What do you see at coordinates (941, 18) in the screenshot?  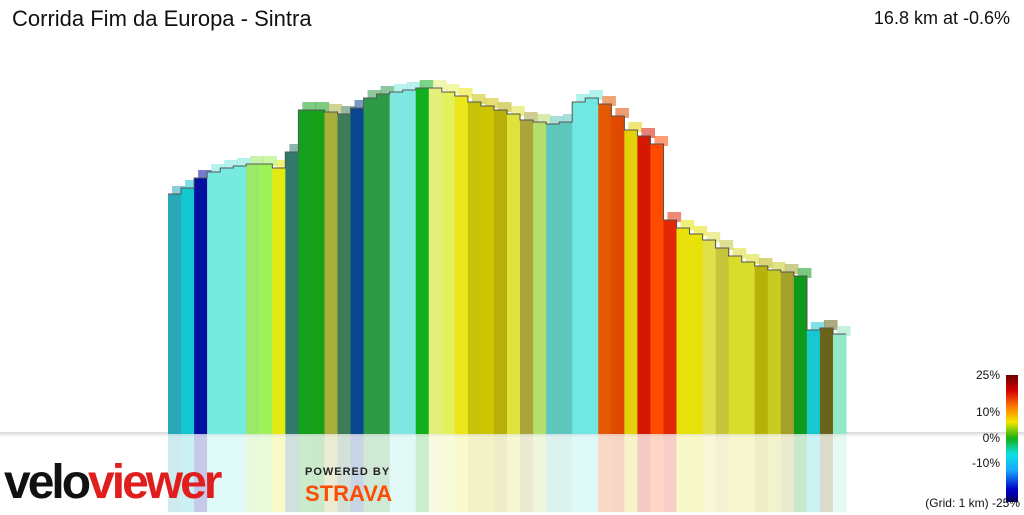 I see `distance-gradient-summary: 16.8 km at -0.6%` at bounding box center [941, 18].